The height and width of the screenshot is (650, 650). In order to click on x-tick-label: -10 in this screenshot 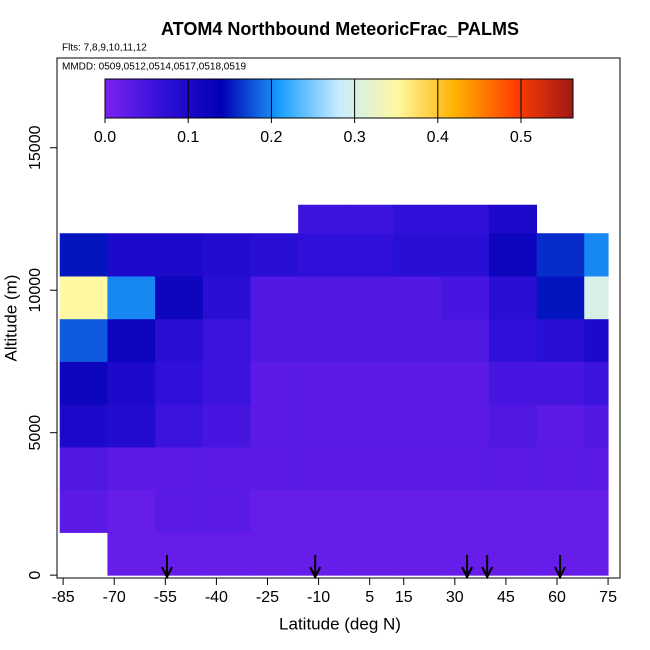, I will do `click(318, 597)`.